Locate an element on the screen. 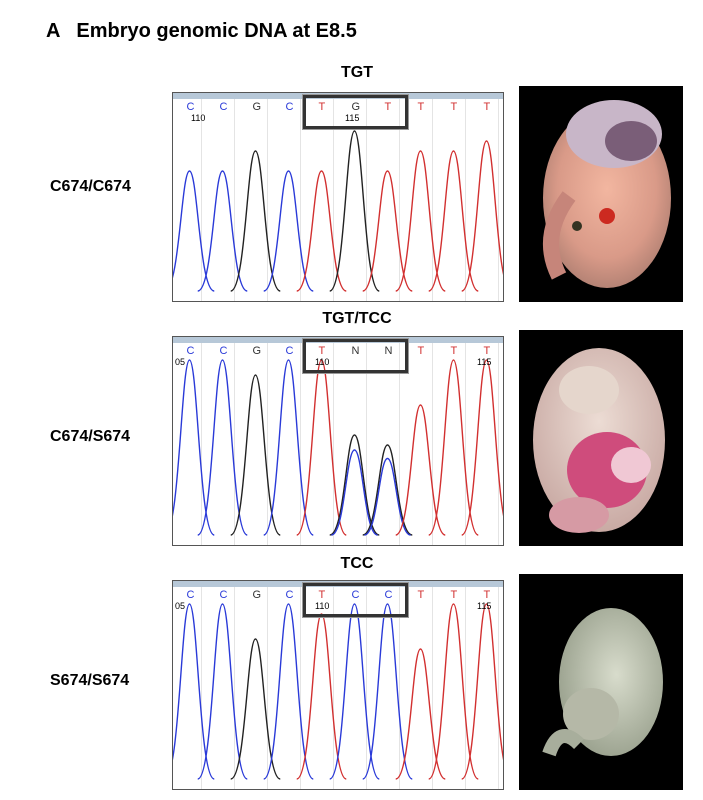 The width and height of the screenshot is (703, 800). chromatogram-1: C C G C T G T T T T 110 115 is located at coordinates (338, 197).